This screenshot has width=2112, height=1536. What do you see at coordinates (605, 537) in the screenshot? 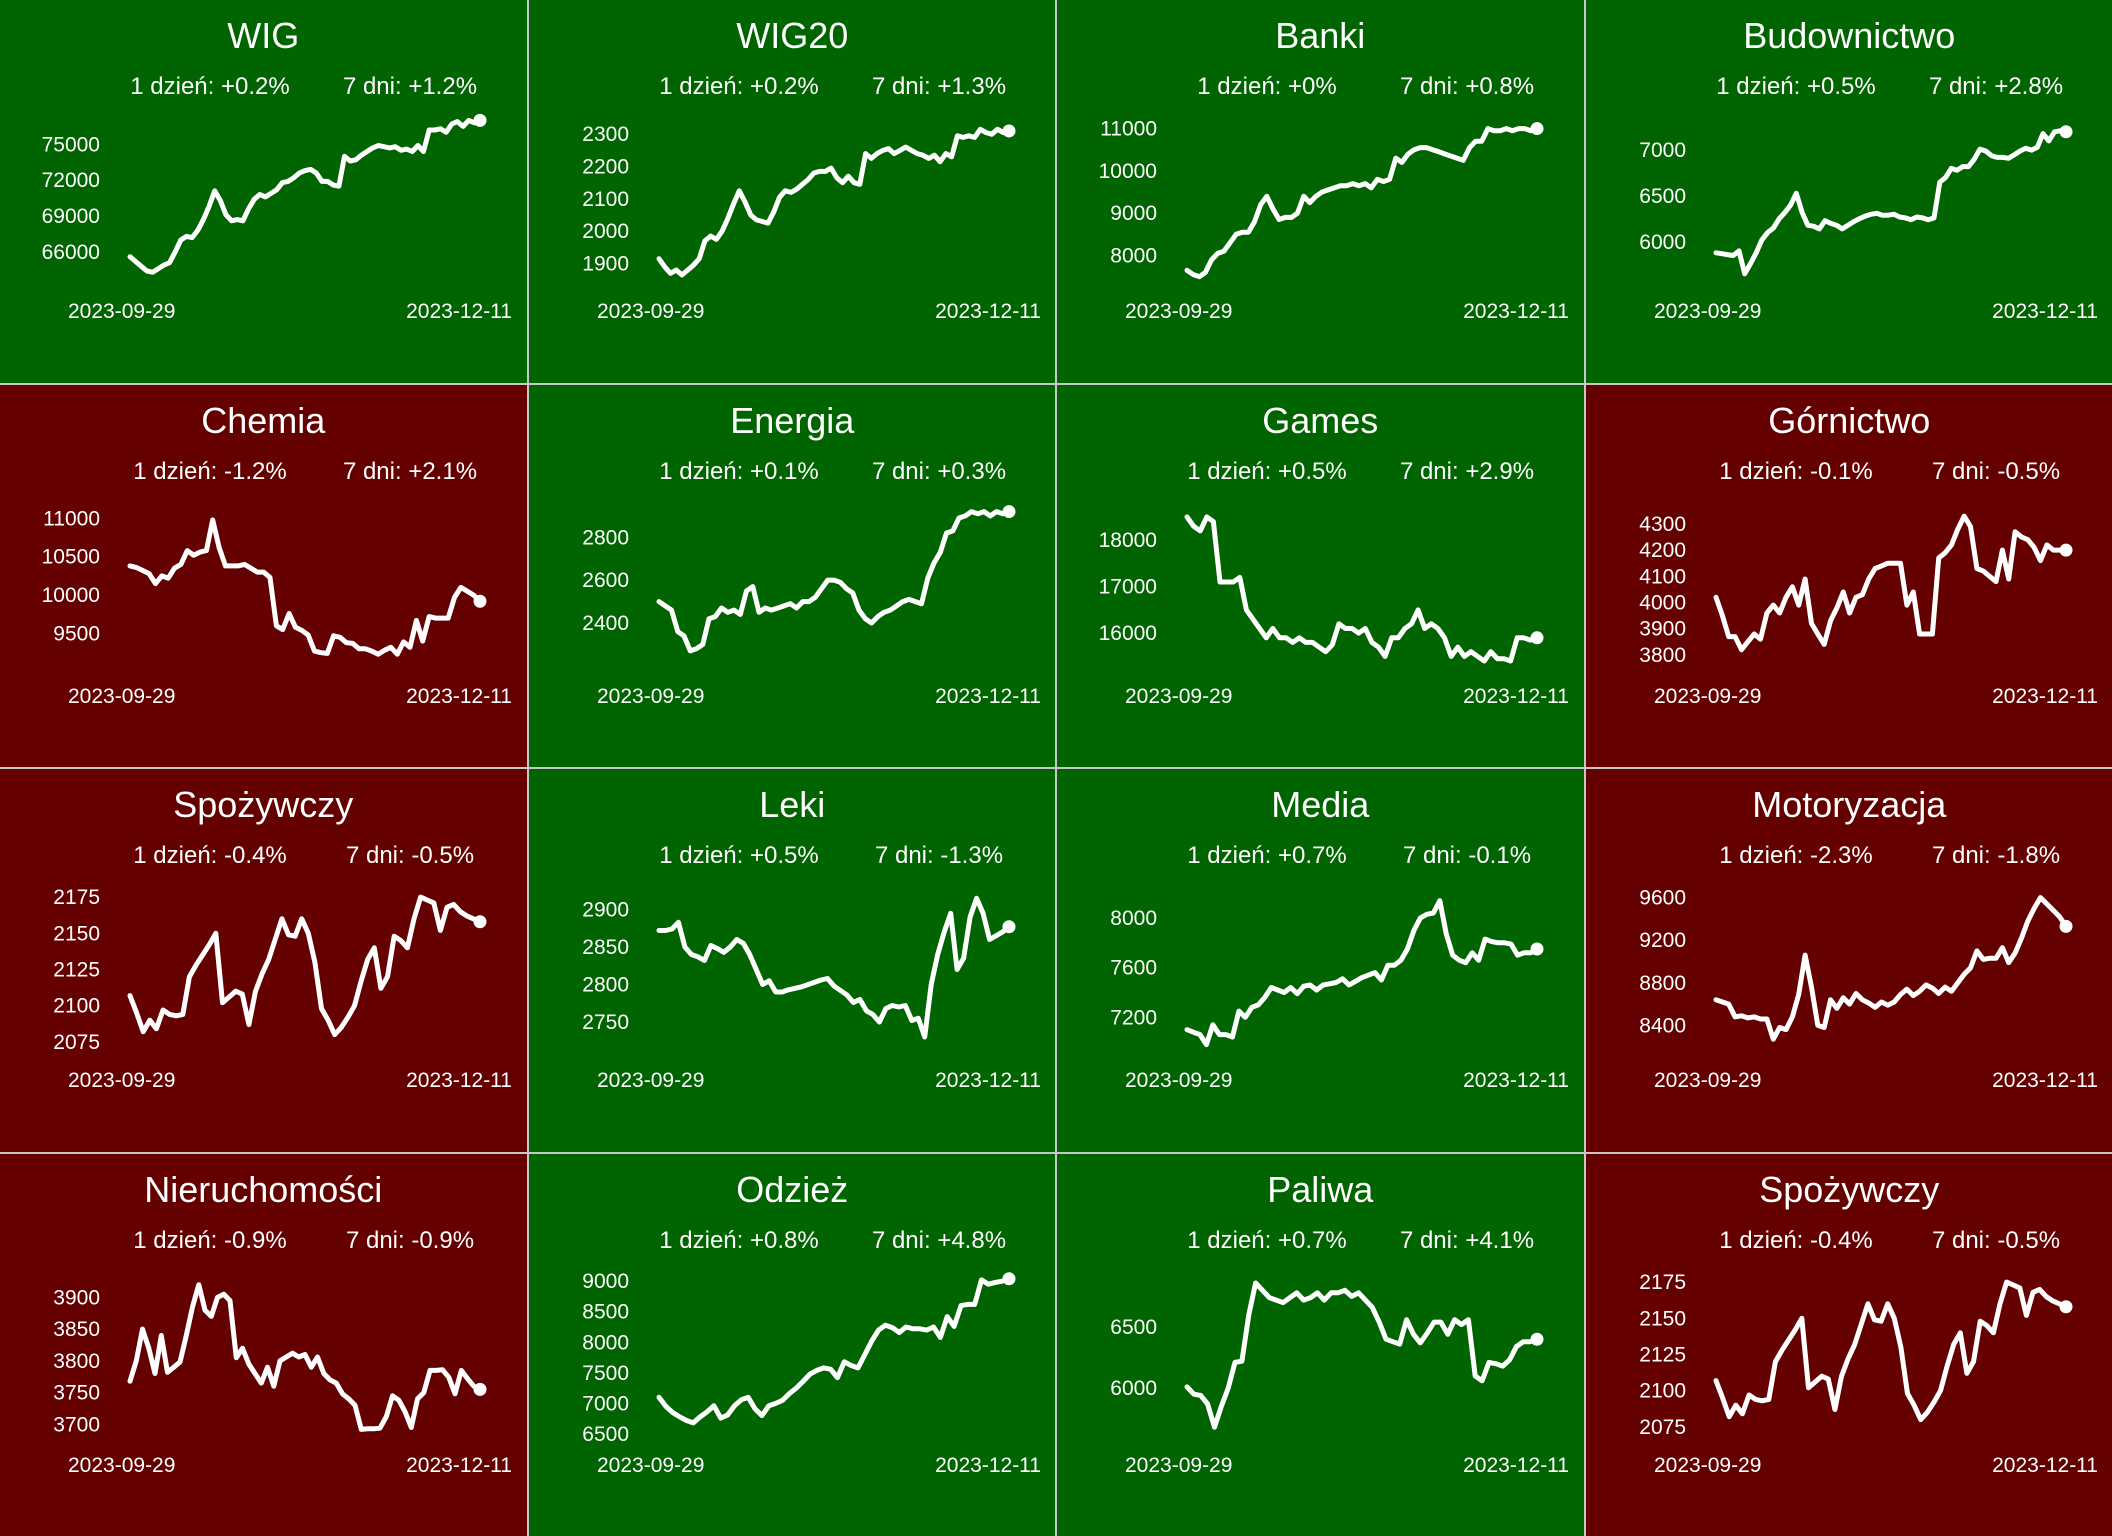
I see `y-tick-label: 2800` at bounding box center [605, 537].